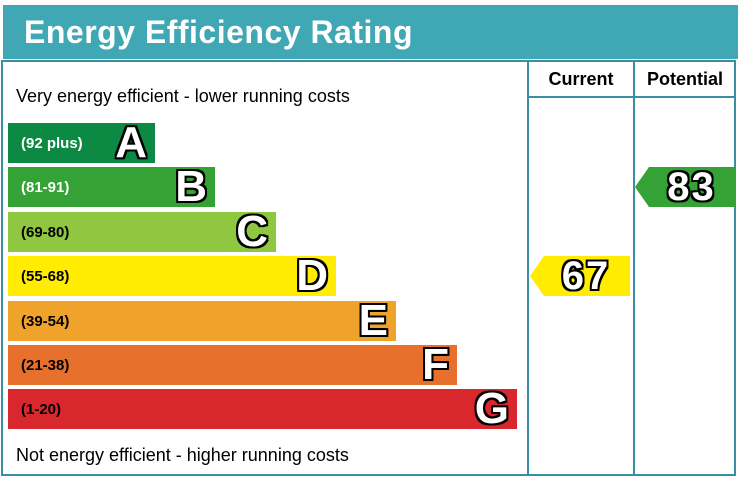  I want to click on potential-rating-arrow: 83, so click(685, 187).